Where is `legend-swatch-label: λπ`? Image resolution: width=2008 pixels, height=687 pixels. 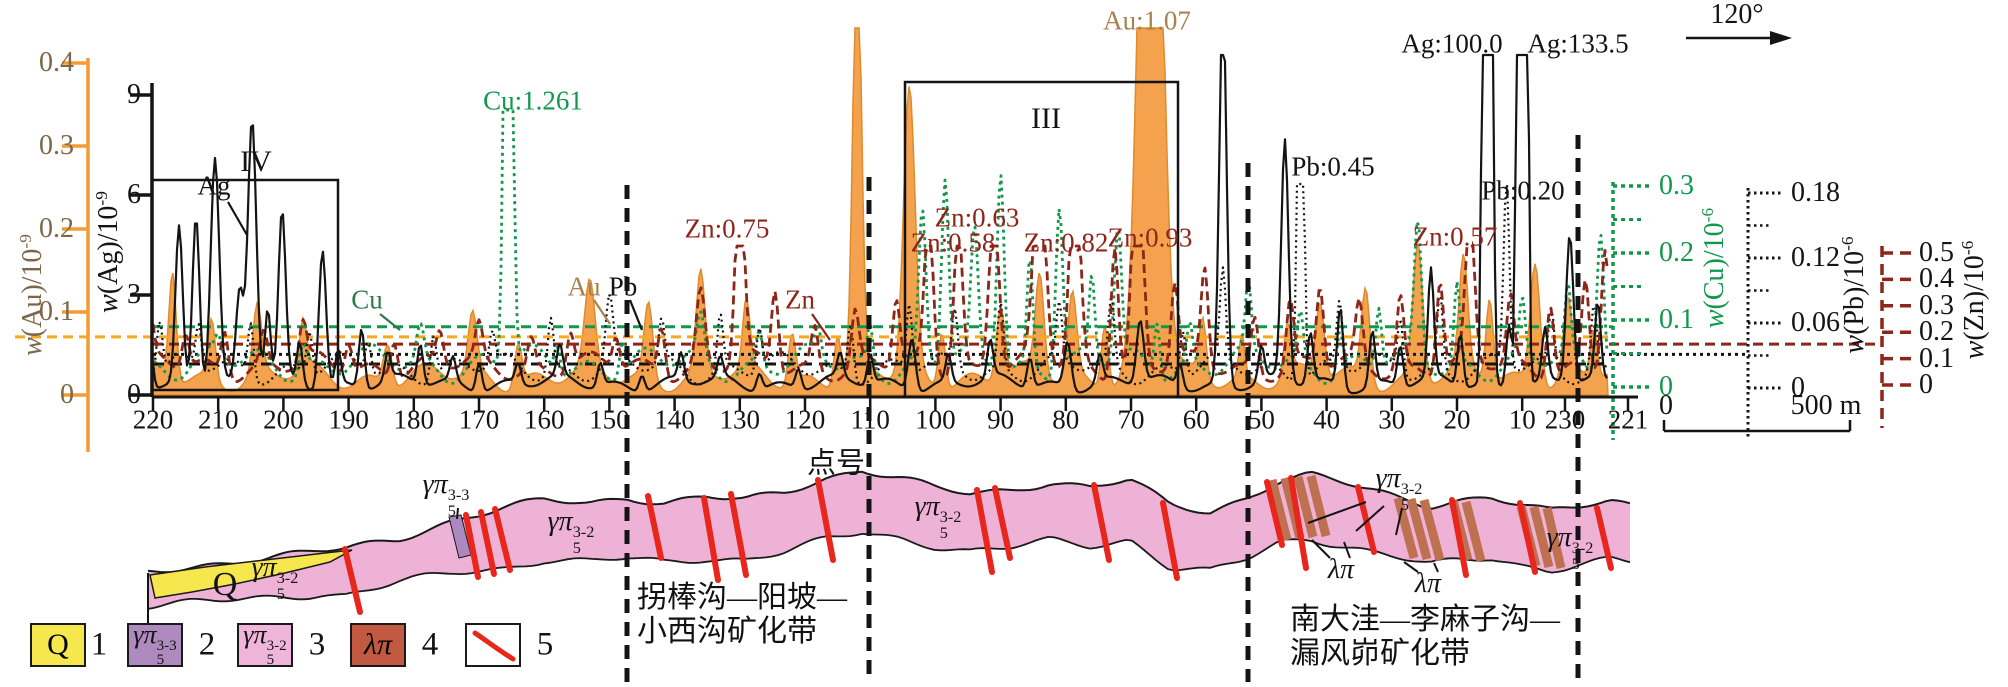
legend-swatch-label: λπ is located at coordinates (378, 644).